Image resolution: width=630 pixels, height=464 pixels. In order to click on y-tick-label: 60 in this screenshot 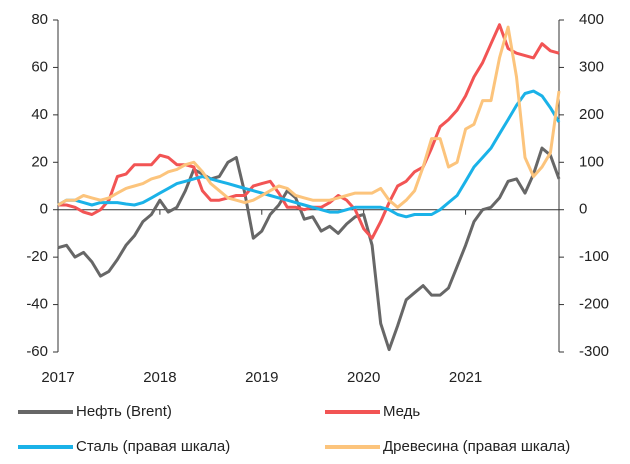, I will do `click(39, 66)`.